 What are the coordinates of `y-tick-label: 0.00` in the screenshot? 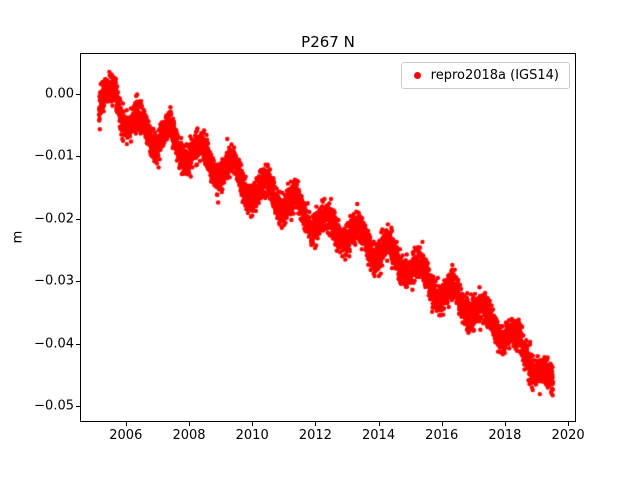 It's located at (59, 94).